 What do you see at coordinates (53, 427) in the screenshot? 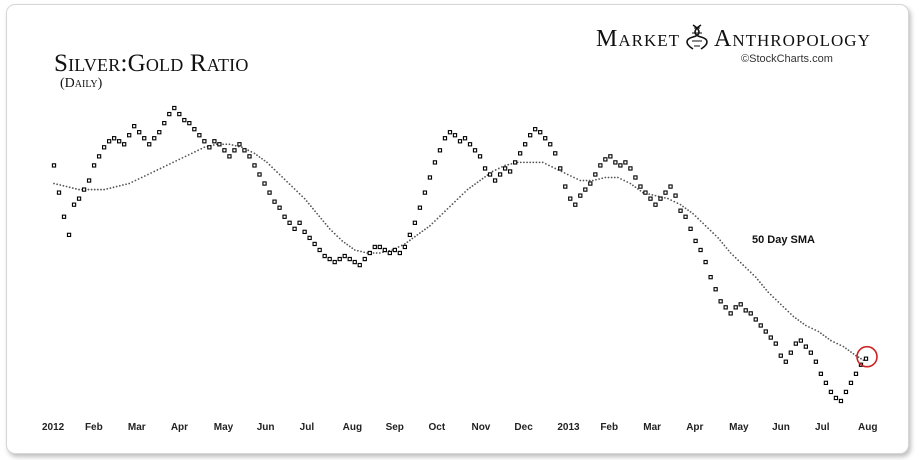
I see `x-tick-label: 2012` at bounding box center [53, 427].